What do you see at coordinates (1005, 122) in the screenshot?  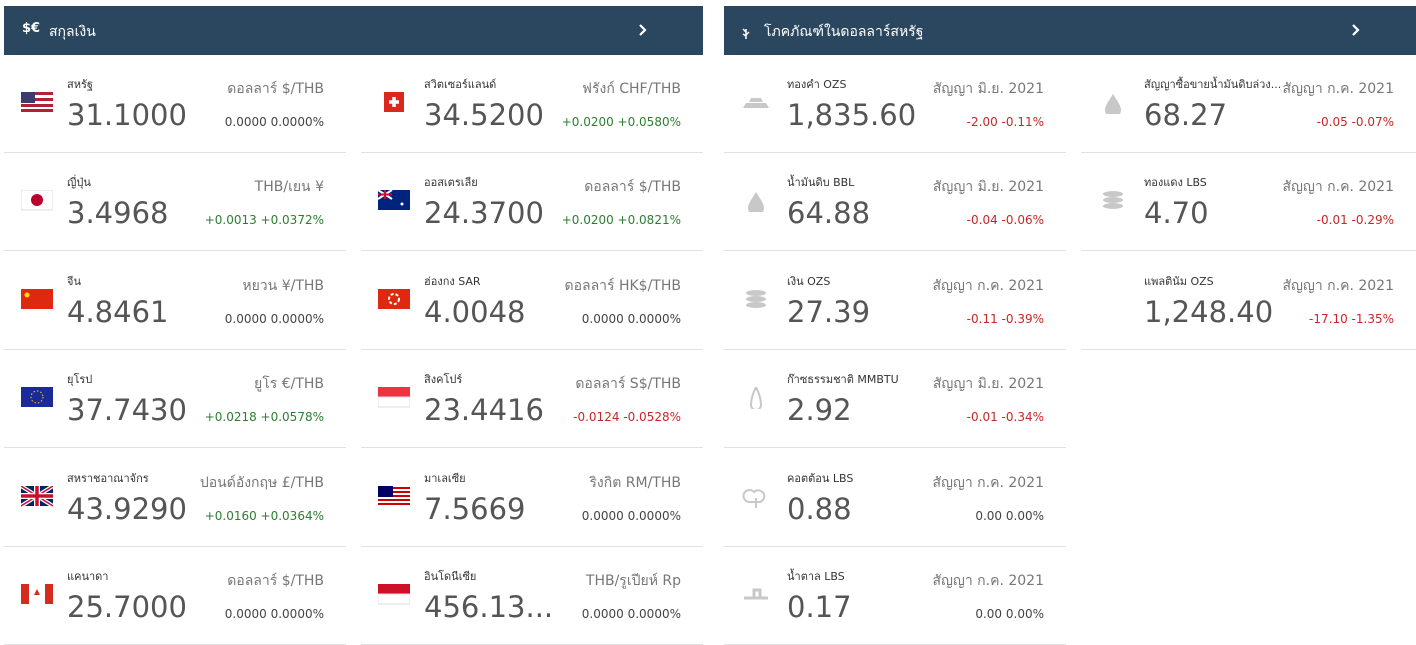 I see `item-change: -2.00 -0.11%` at bounding box center [1005, 122].